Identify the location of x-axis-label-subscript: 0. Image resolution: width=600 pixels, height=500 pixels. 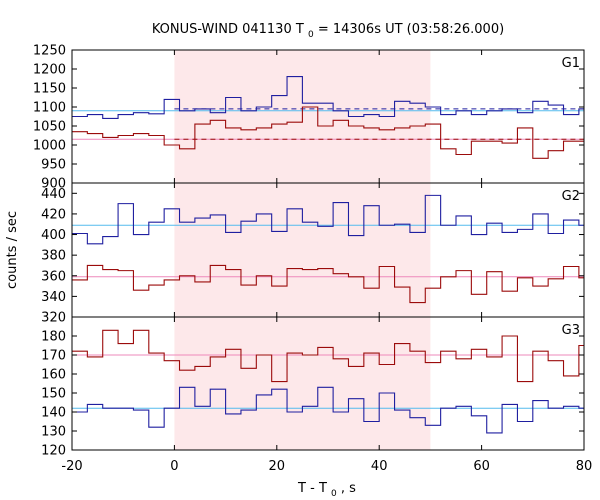
(334, 494).